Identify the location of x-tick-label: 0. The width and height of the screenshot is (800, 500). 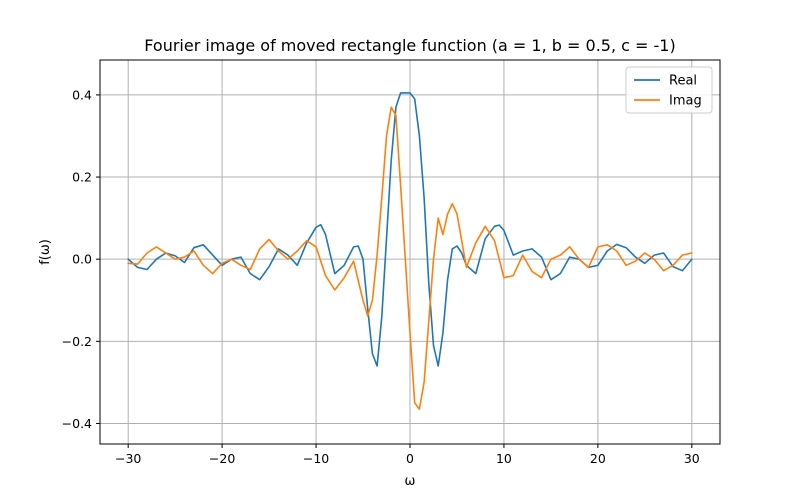
(410, 458).